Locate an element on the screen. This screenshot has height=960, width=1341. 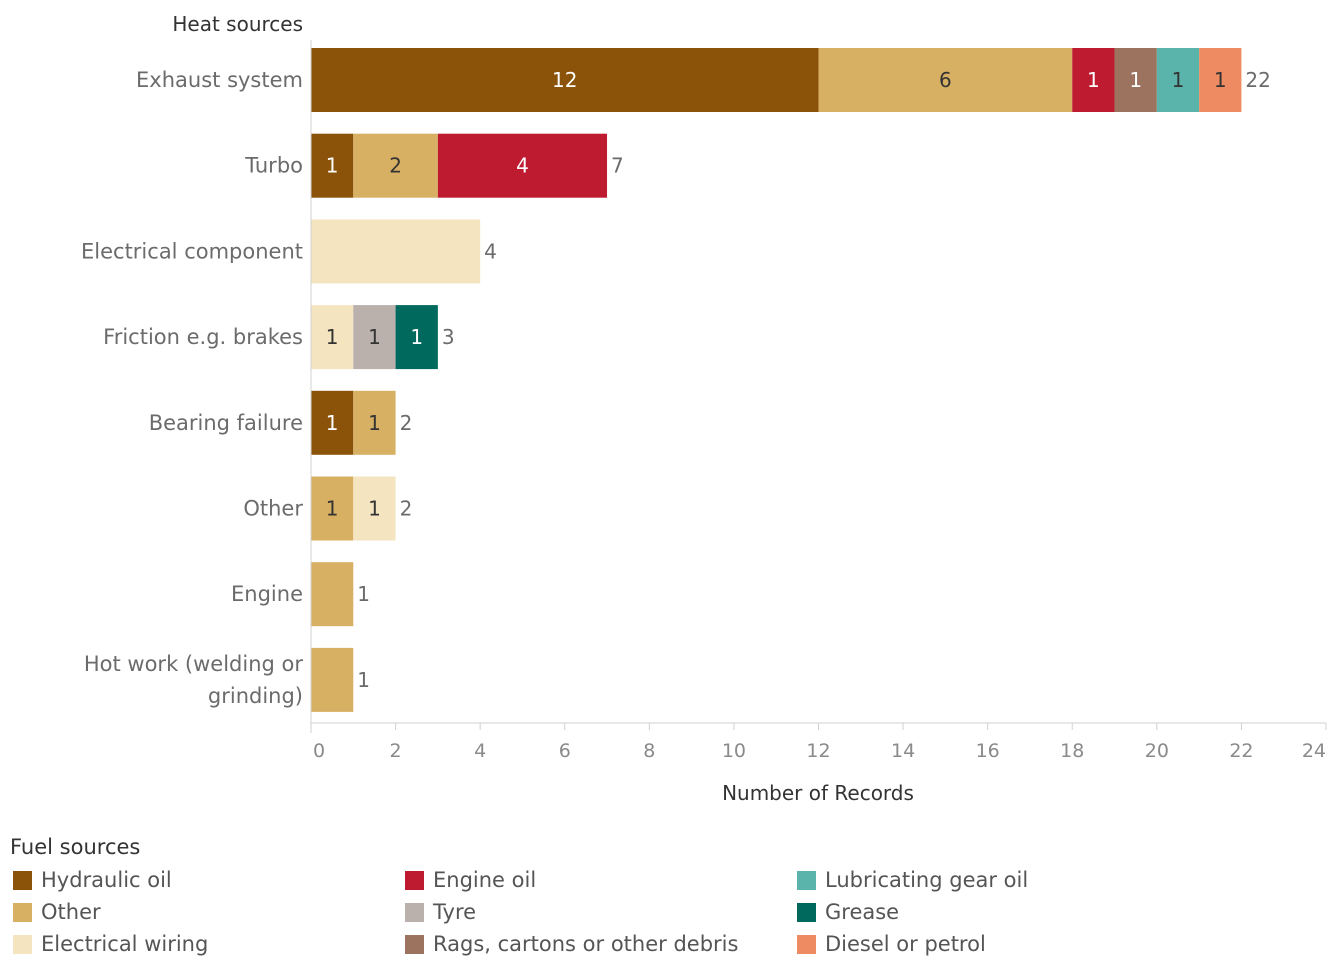
x-tick-label: 0 is located at coordinates (319, 751).